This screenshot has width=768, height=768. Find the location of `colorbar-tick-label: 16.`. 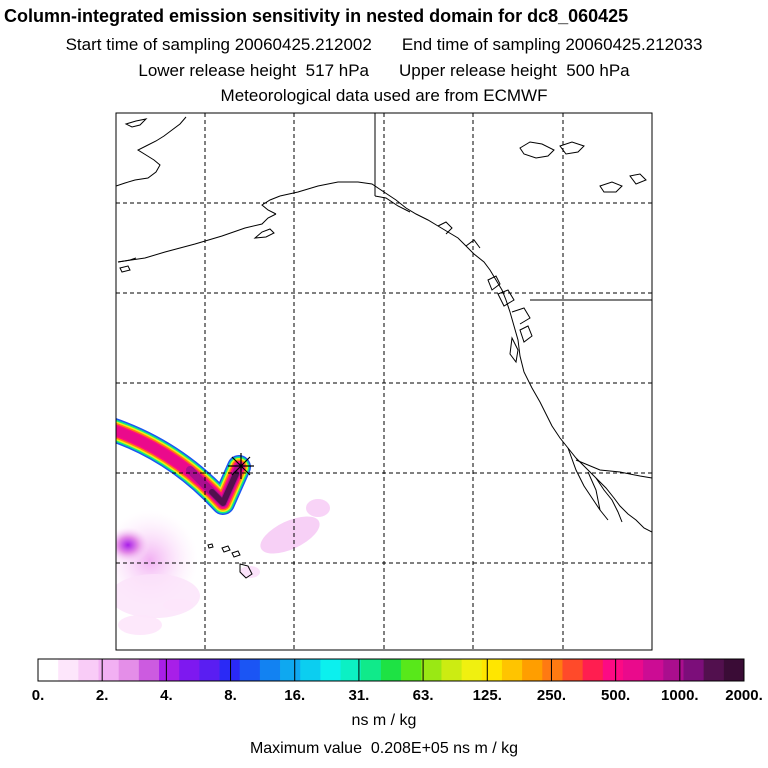

colorbar-tick-label: 16. is located at coordinates (295, 695).